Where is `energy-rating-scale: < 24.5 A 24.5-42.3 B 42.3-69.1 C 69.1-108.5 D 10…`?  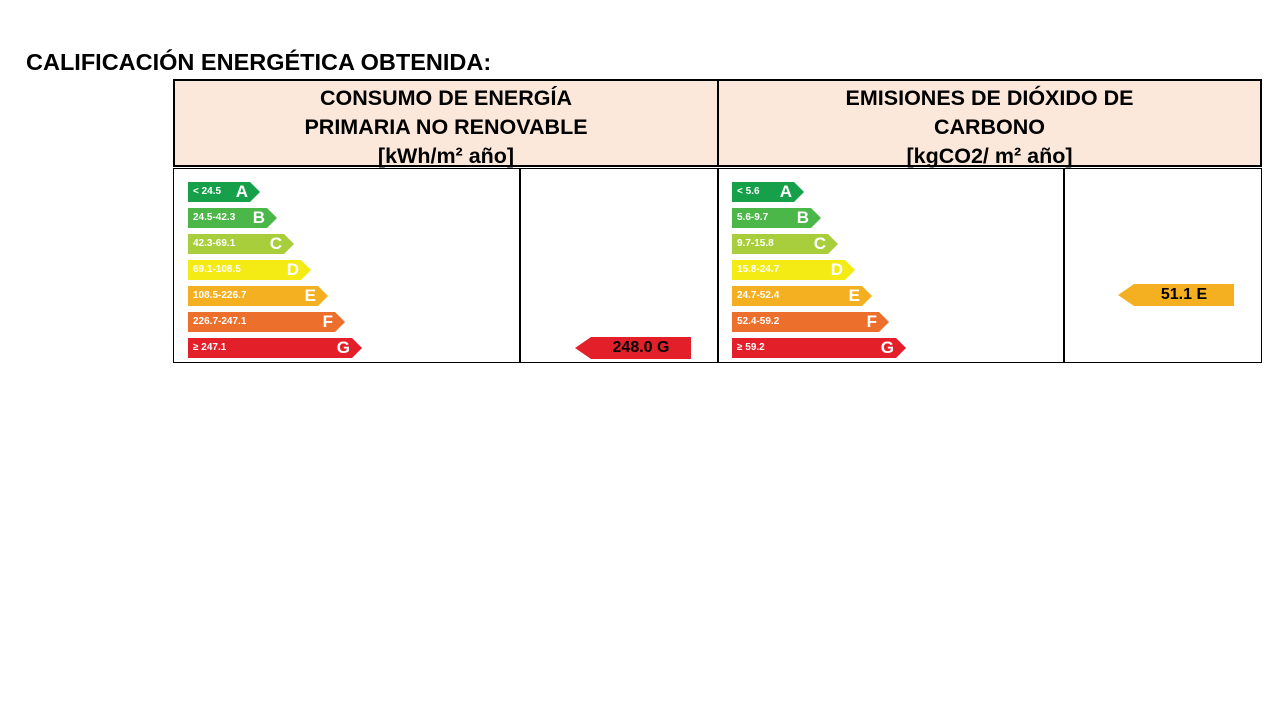 energy-rating-scale: < 24.5 A 24.5-42.3 B 42.3-69.1 C 69.1-108.5 D 10… is located at coordinates (275, 273).